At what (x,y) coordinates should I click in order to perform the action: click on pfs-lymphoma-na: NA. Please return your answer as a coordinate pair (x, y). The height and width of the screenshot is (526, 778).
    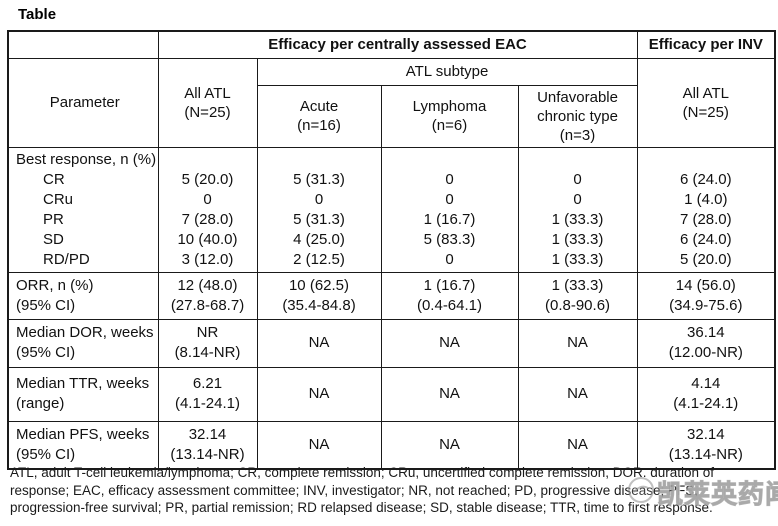
    Looking at the image, I should click on (449, 444).